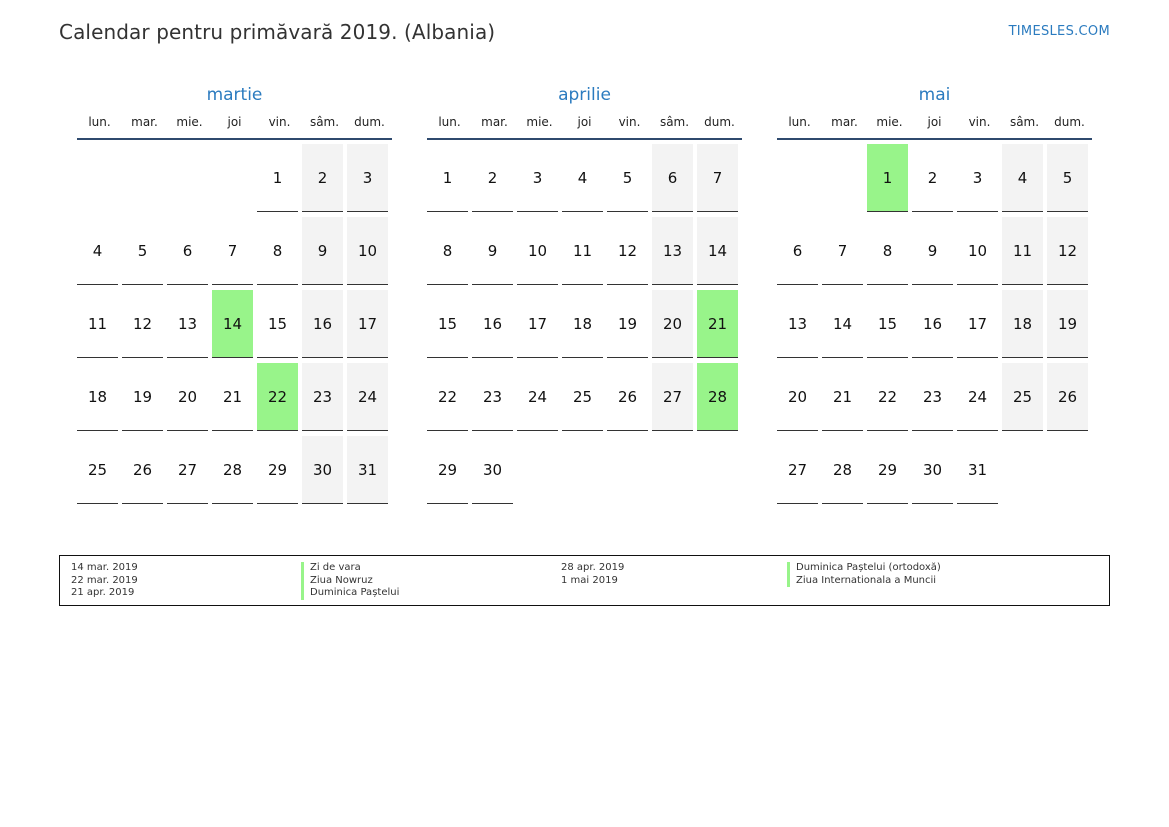 The image size is (1169, 827). I want to click on day-cell: 31, so click(369, 472).